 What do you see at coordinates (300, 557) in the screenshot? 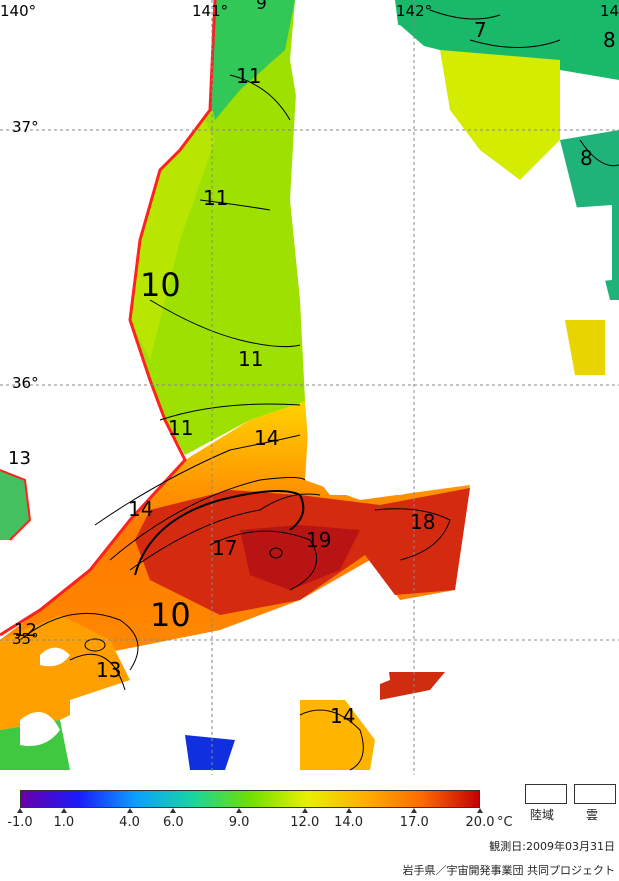
I see `sea-kuroshio-core` at bounding box center [300, 557].